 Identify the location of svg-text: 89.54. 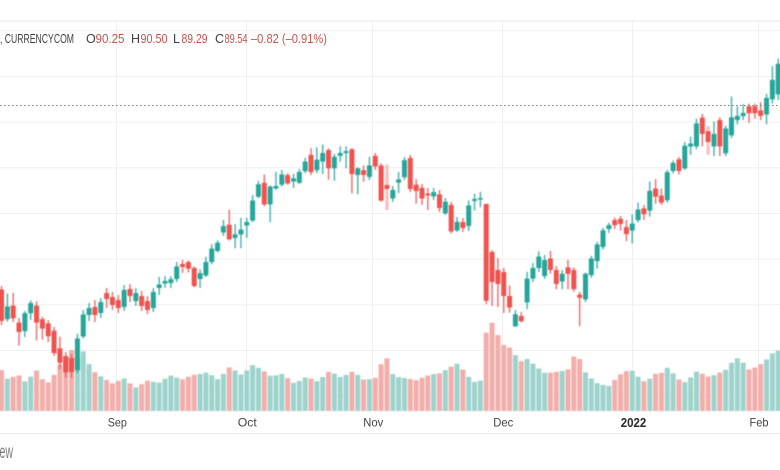
(236, 39).